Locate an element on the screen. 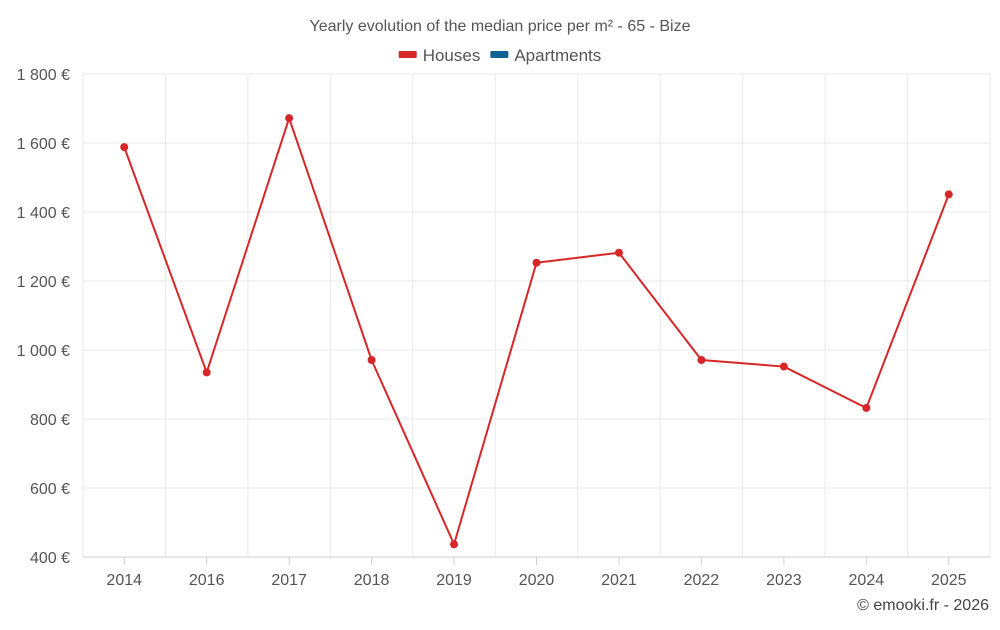 The height and width of the screenshot is (630, 1000). y-tick-label: 600 € is located at coordinates (50, 489).